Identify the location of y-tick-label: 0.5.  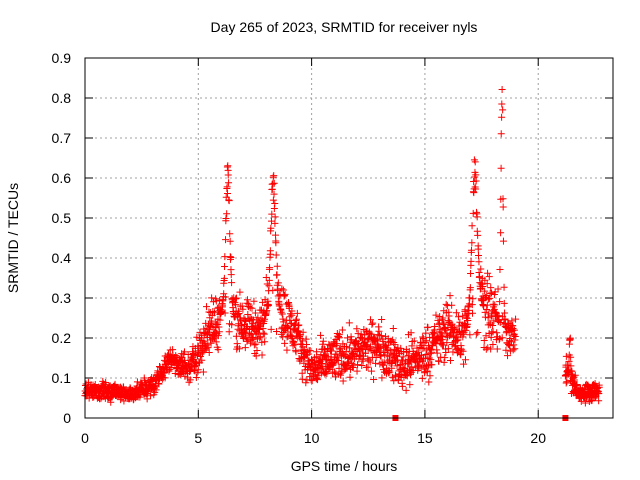
(62, 218).